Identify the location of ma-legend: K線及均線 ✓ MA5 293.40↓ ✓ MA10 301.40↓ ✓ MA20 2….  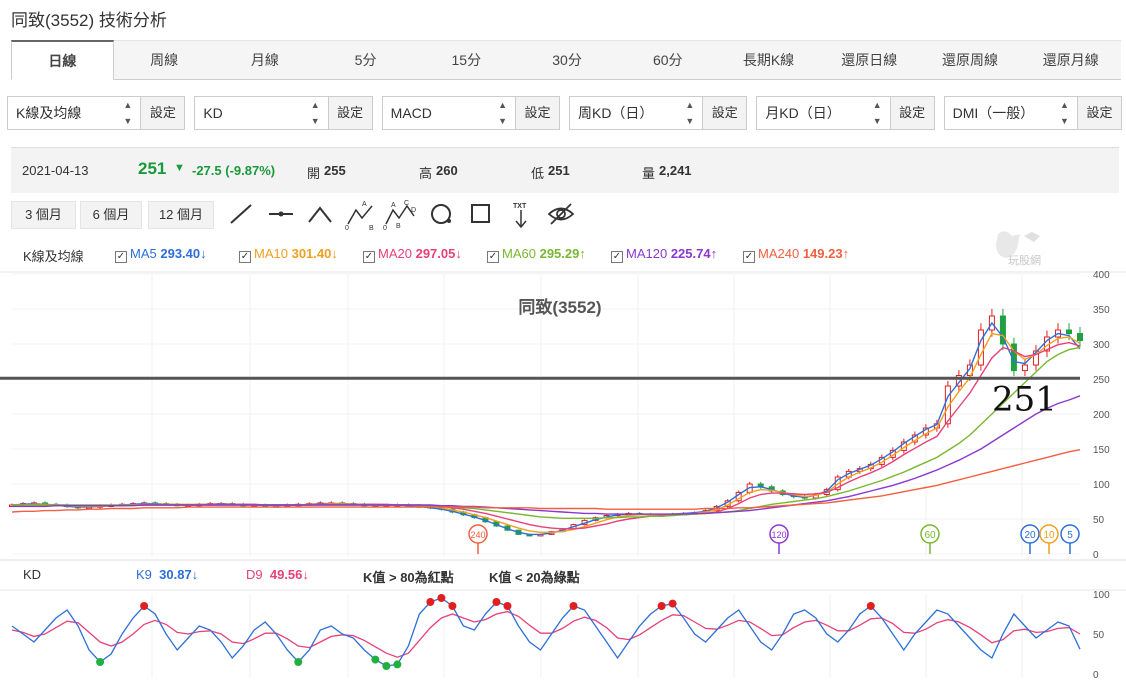
(473, 255).